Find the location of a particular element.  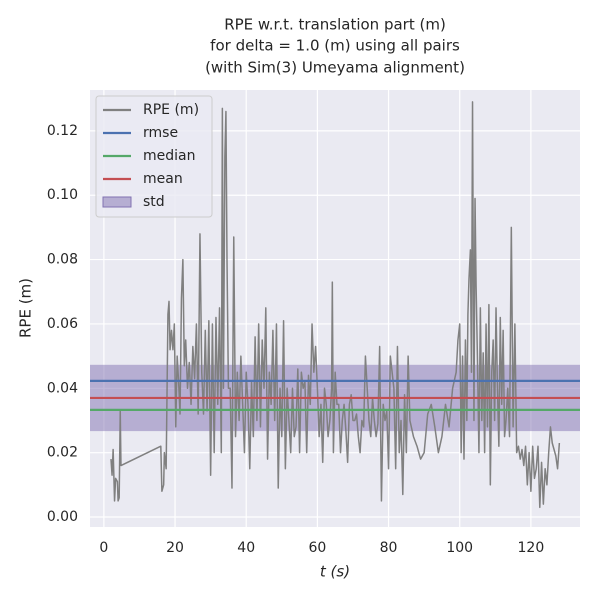

x-tick-label: 20 is located at coordinates (175, 548).